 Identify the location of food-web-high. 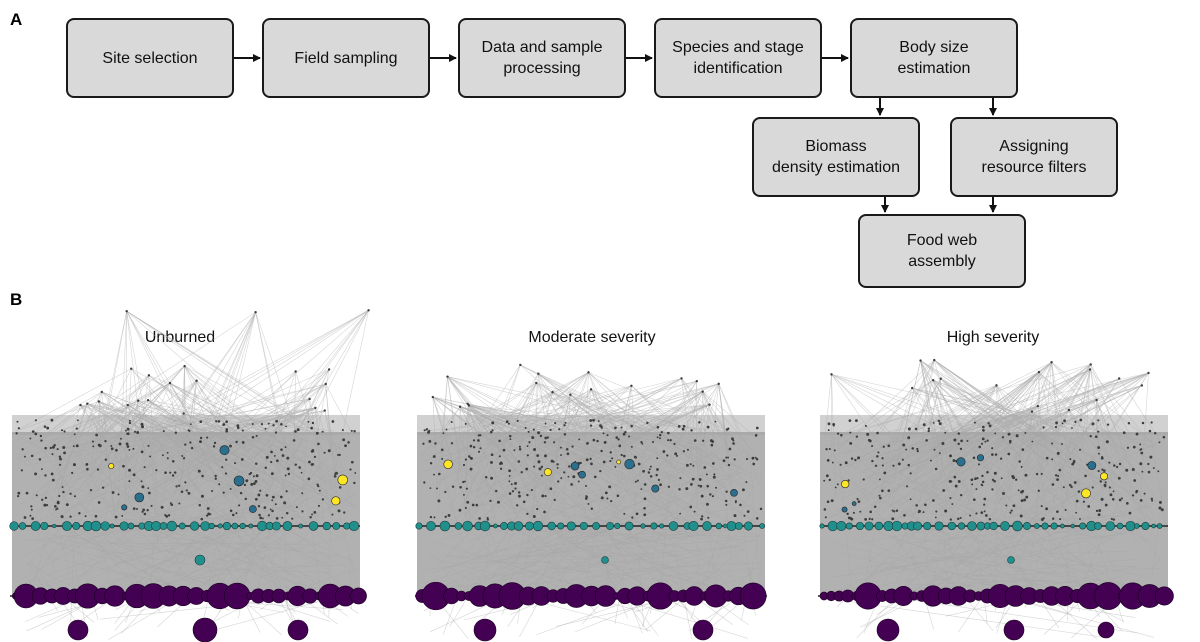
(996, 500).